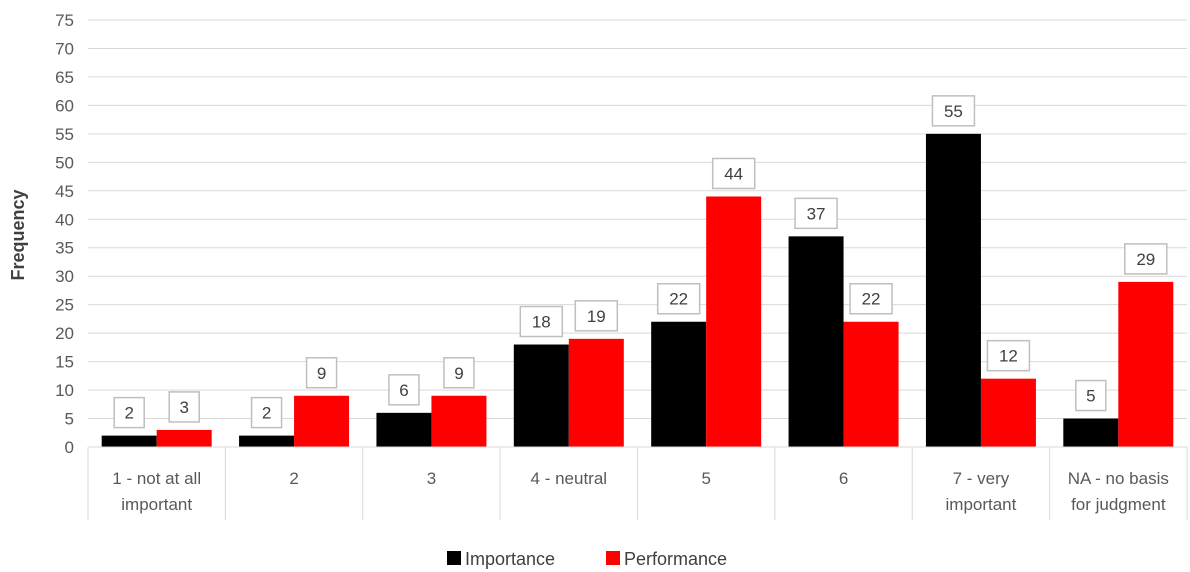 The image size is (1190, 572). What do you see at coordinates (64, 219) in the screenshot?
I see `y-tick-label: 40` at bounding box center [64, 219].